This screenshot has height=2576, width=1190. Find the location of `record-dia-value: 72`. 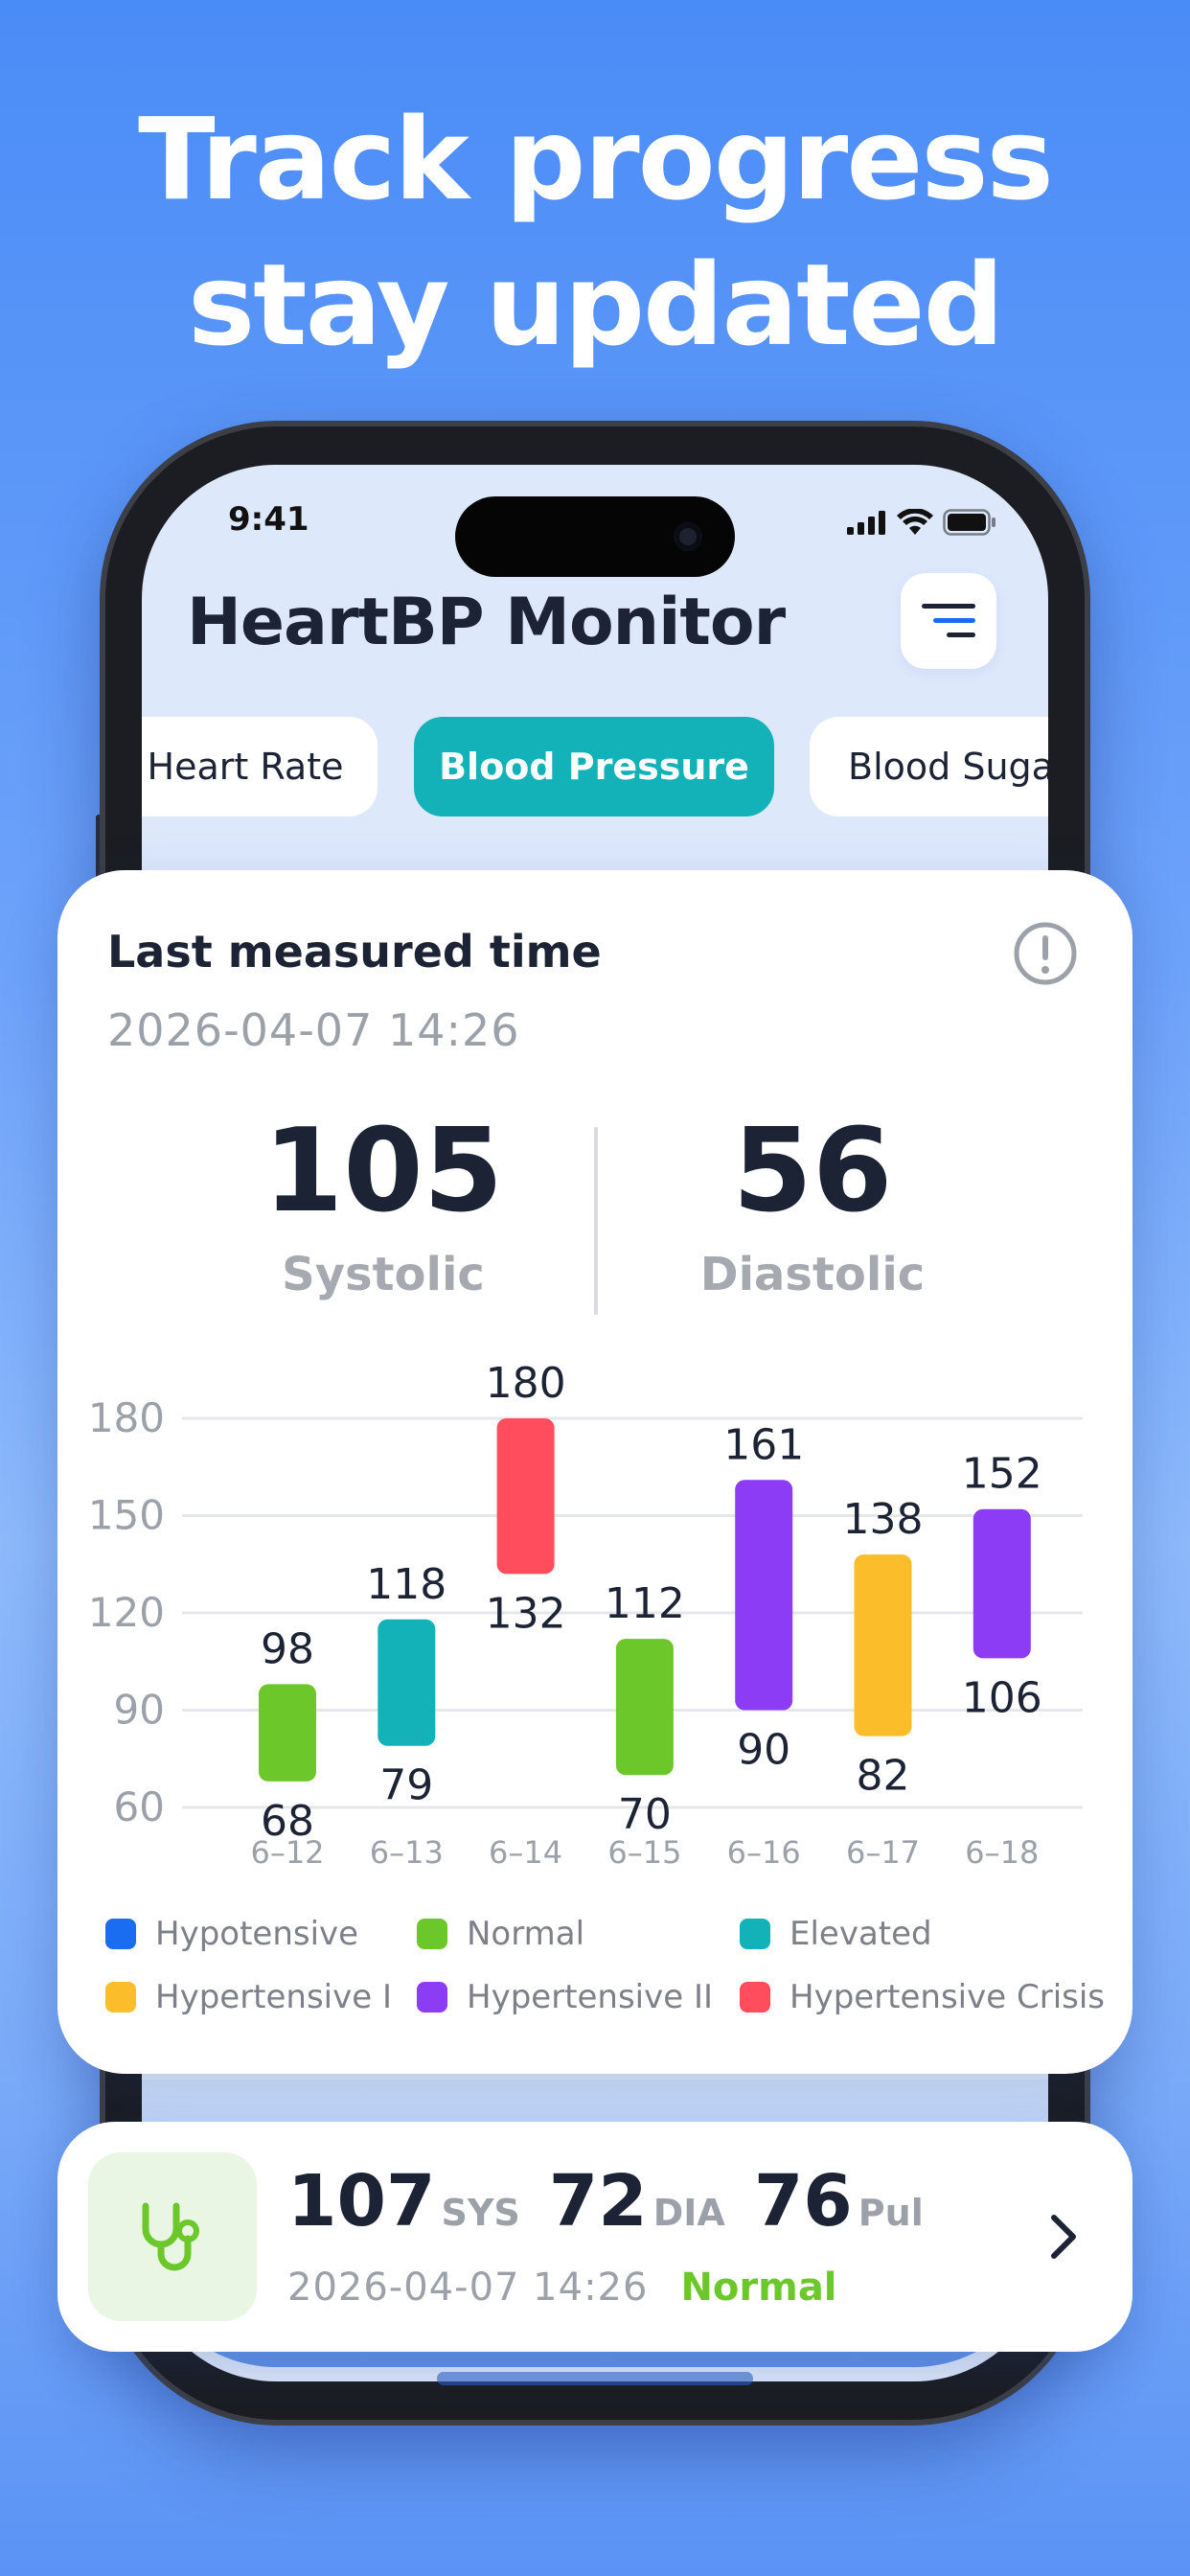

record-dia-value: 72 is located at coordinates (598, 2201).